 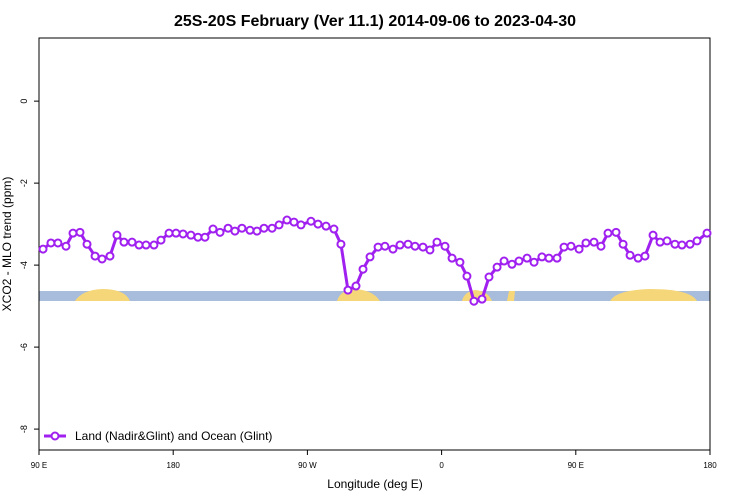 I want to click on y-tick-label: -2, so click(x=24, y=183).